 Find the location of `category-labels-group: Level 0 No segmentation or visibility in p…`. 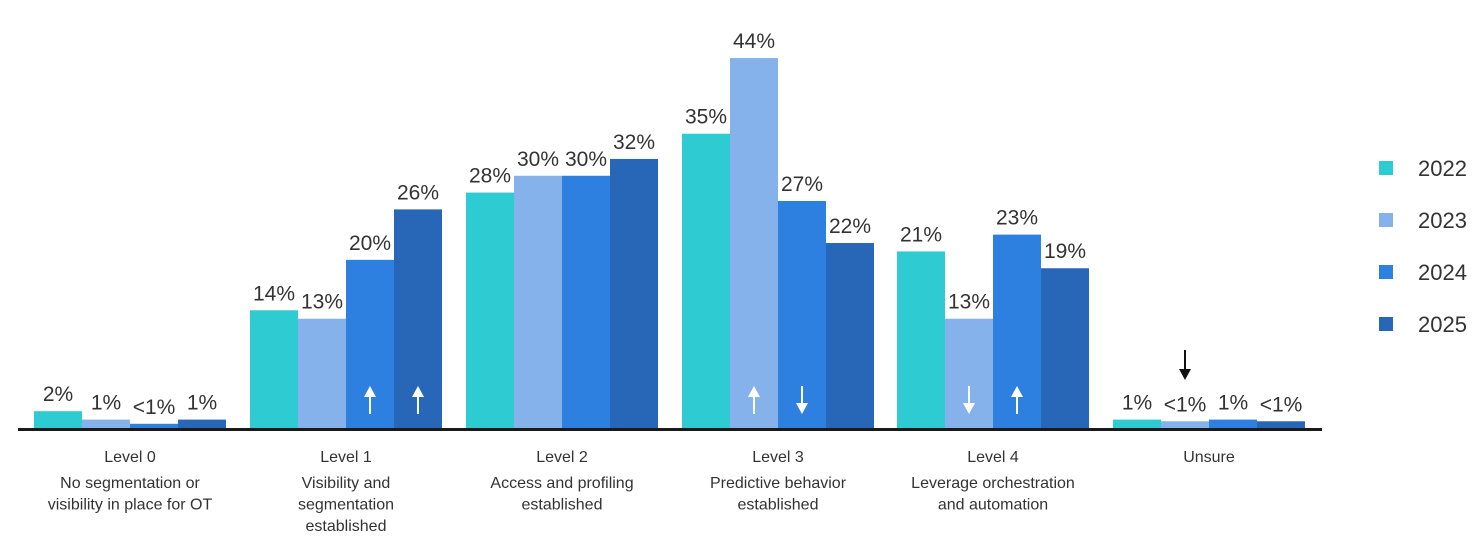

category-labels-group: Level 0 No segmentation or visibility in p… is located at coordinates (641, 492).